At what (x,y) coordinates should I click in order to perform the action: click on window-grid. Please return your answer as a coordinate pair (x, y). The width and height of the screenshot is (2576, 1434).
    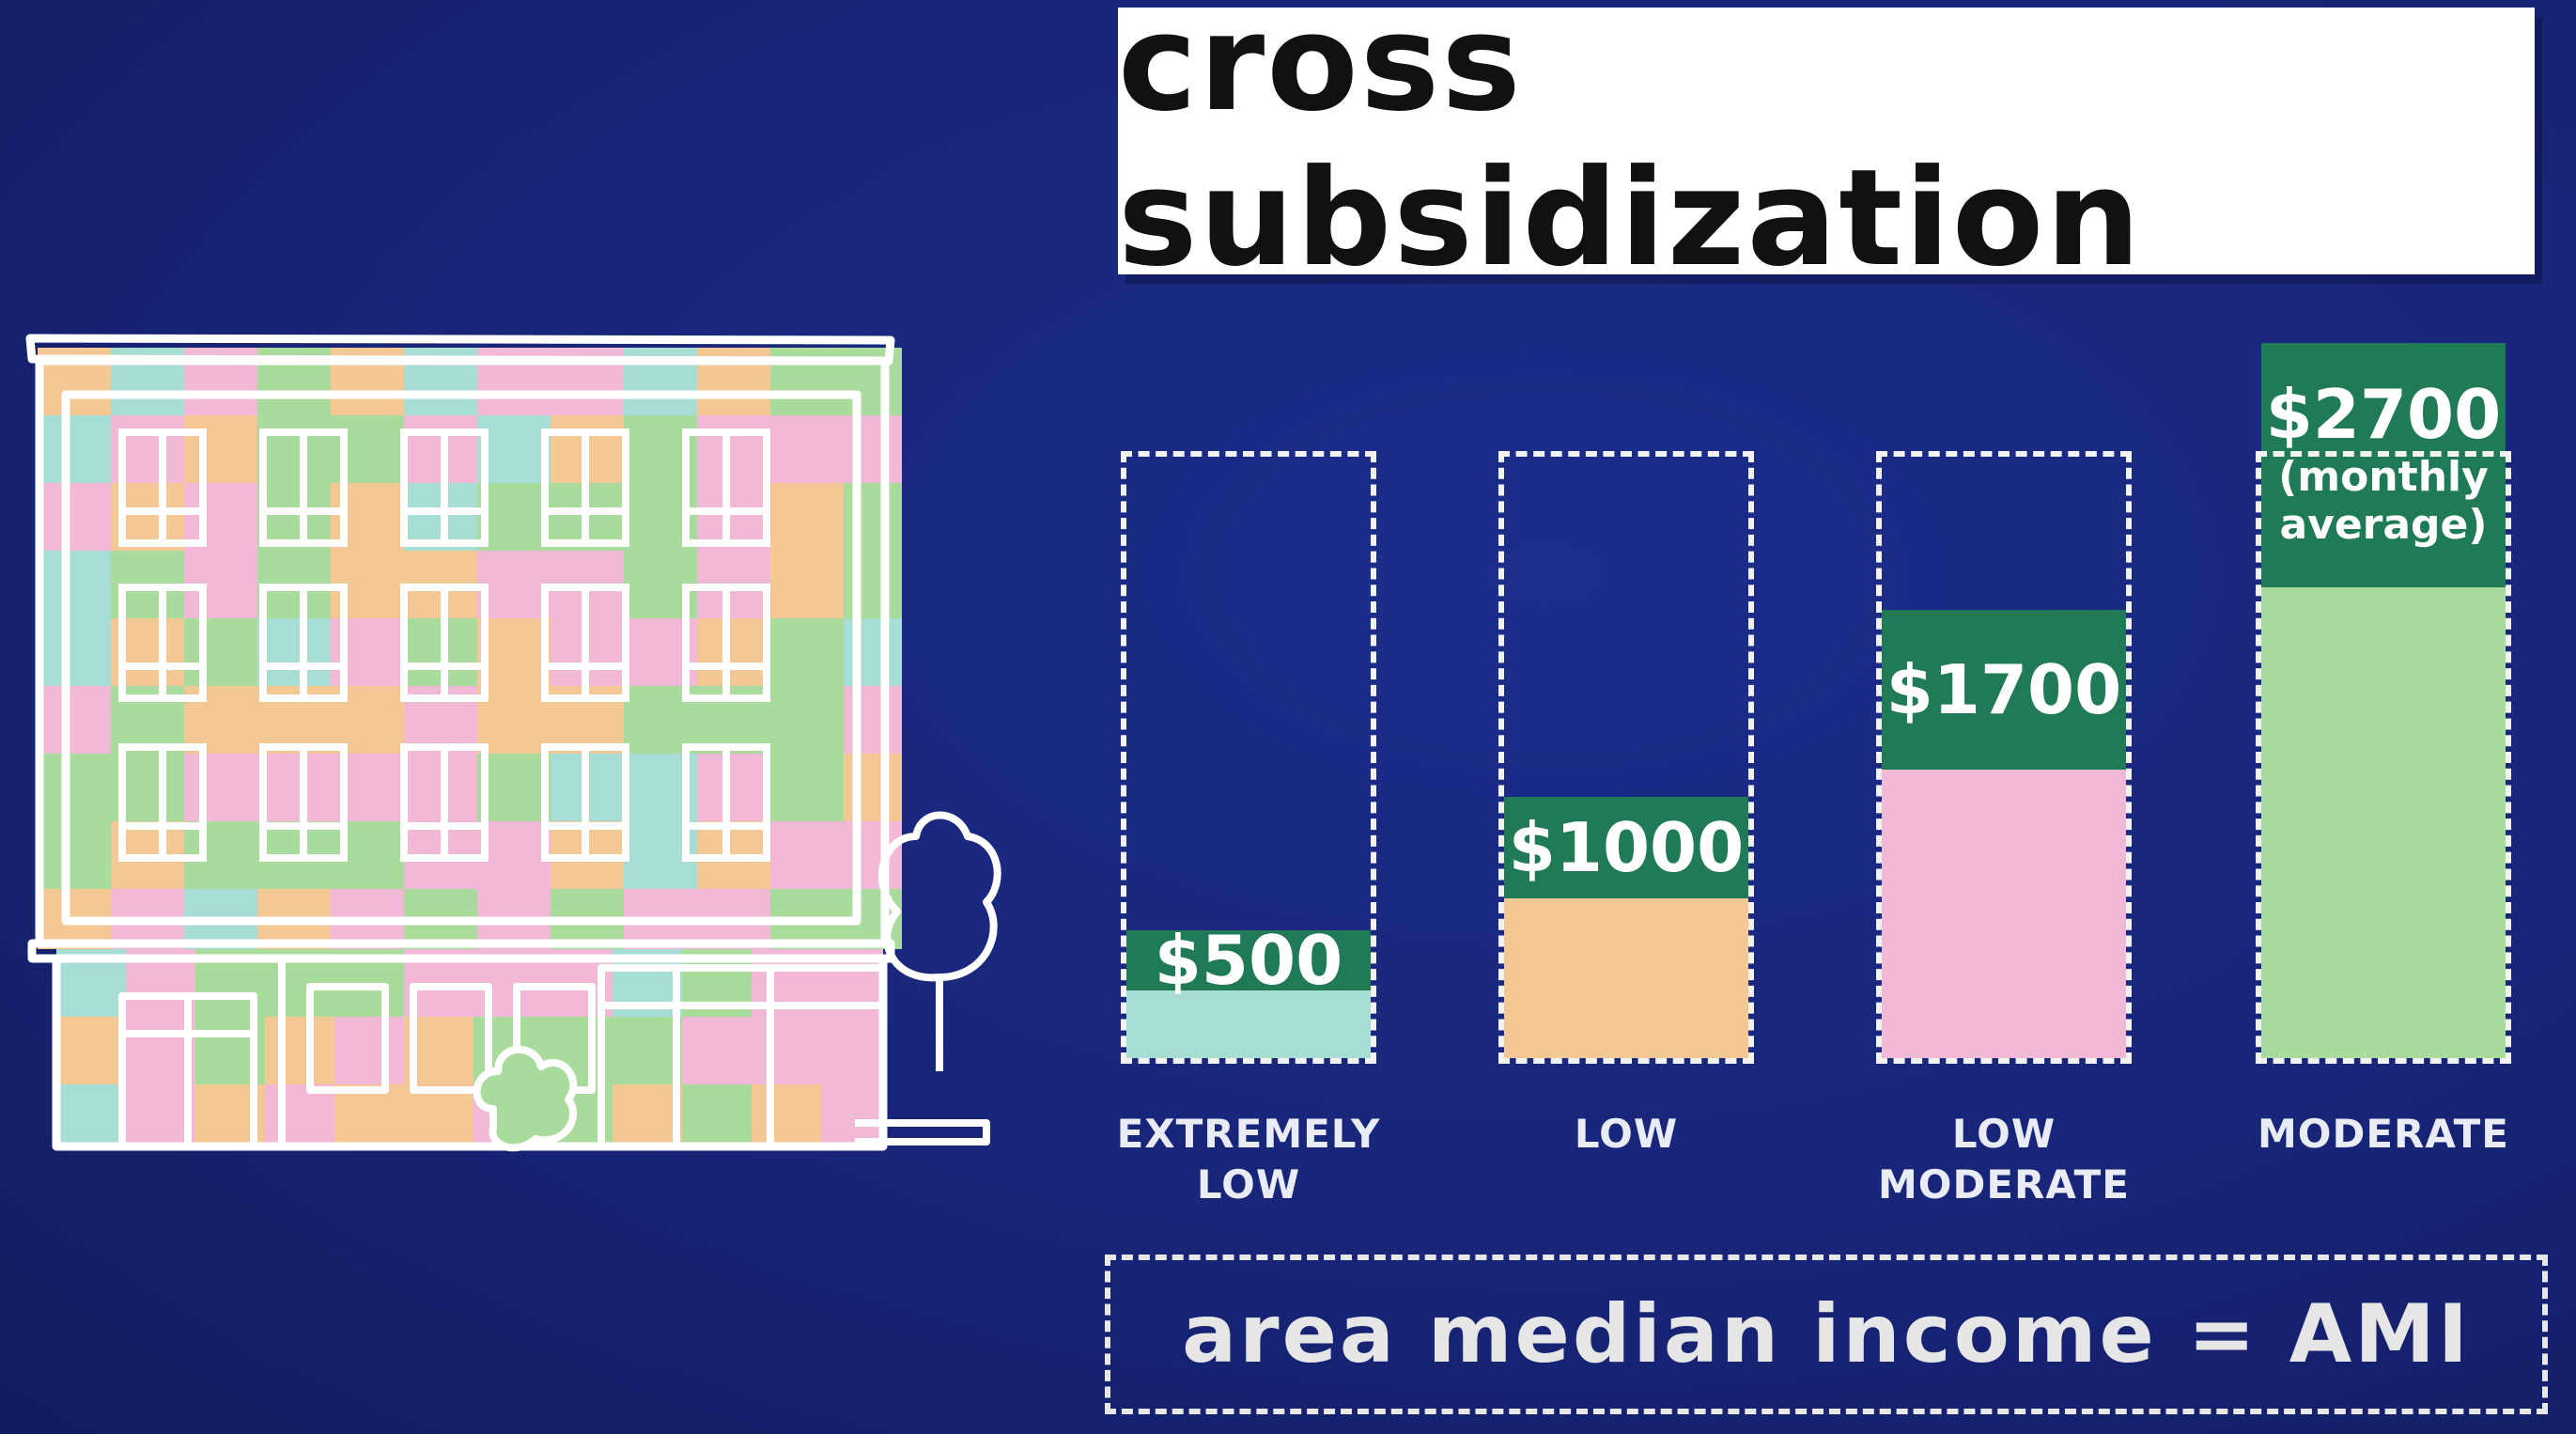
    Looking at the image, I should click on (444, 645).